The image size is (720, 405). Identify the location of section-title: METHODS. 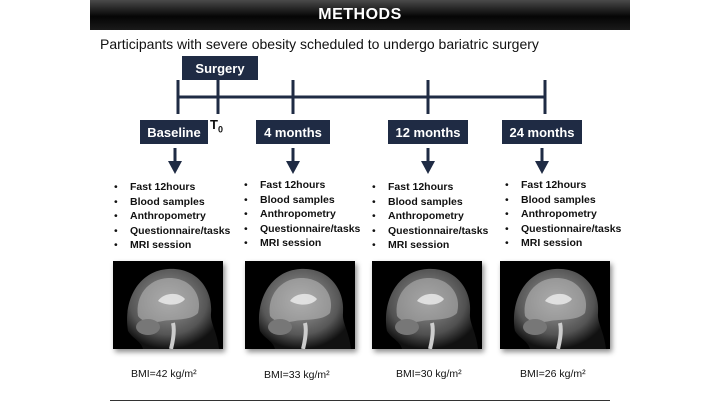
(360, 14).